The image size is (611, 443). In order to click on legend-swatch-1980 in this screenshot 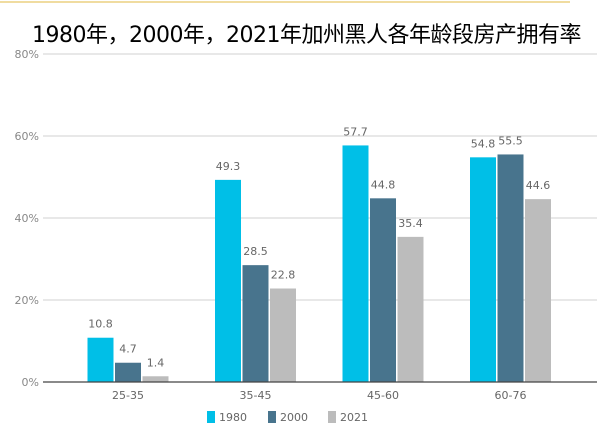, I will do `click(211, 417)`.